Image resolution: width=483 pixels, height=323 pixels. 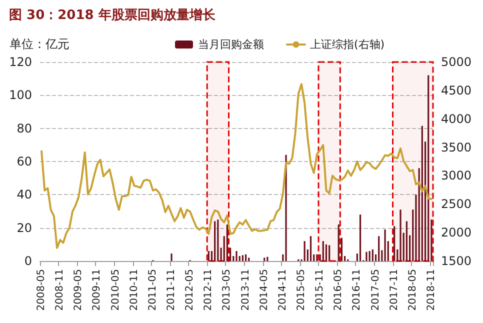 I want to click on y-tick-label: 0, so click(x=28, y=261).